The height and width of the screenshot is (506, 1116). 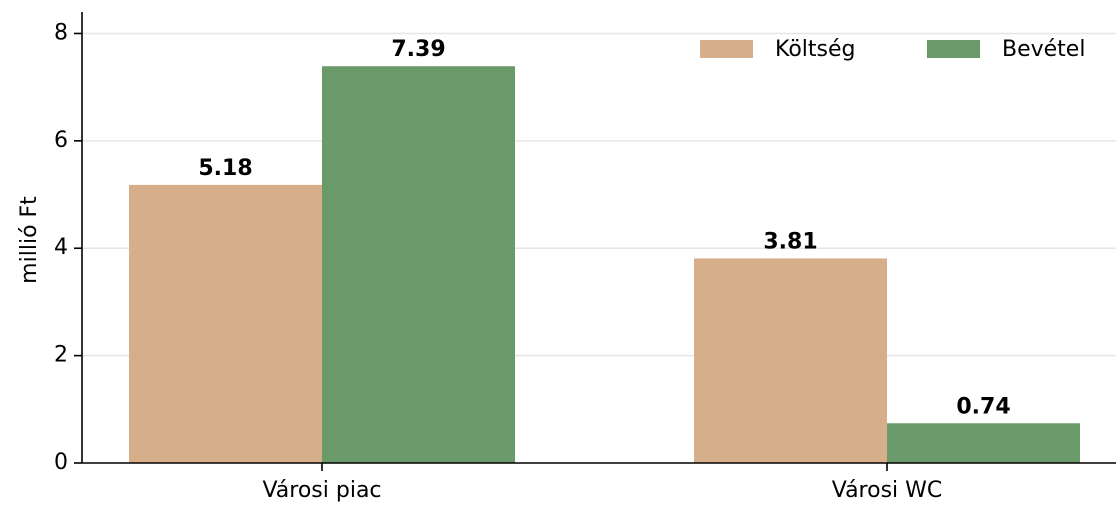 What do you see at coordinates (61, 140) in the screenshot?
I see `y-tick-label: 6` at bounding box center [61, 140].